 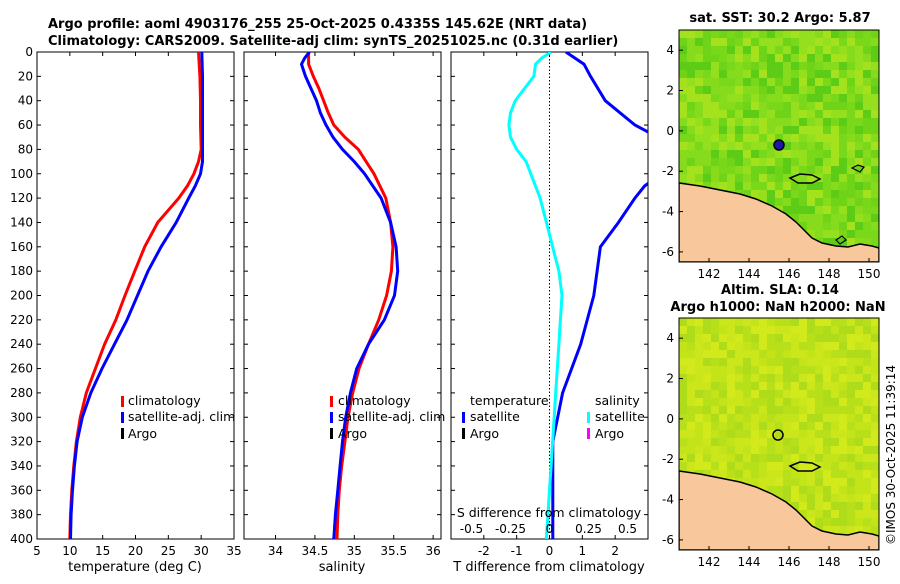 What do you see at coordinates (780, 290) in the screenshot?
I see `sla-map-title: Altim. SLA: 0.14` at bounding box center [780, 290].